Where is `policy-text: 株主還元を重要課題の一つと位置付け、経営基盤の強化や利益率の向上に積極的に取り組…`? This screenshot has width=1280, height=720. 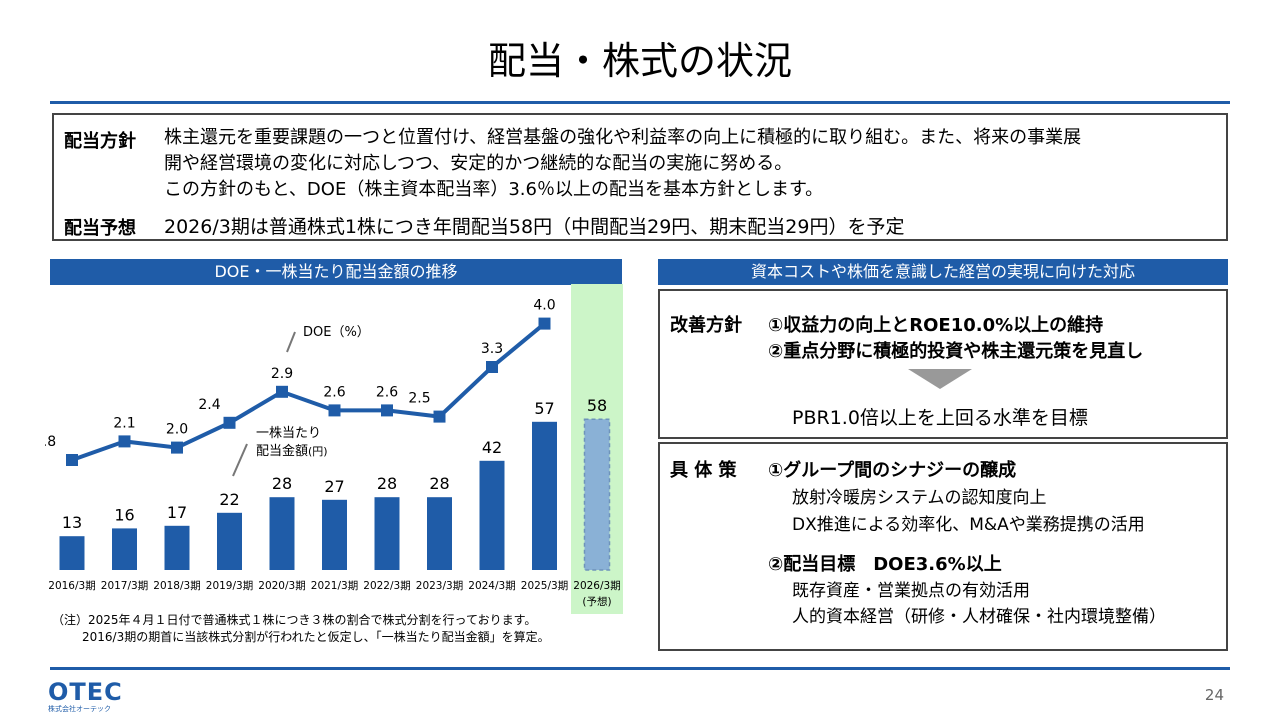 policy-text: 株主還元を重要課題の一つと位置付け、経営基盤の強化や利益率の向上に積極的に取り組… is located at coordinates (622, 164).